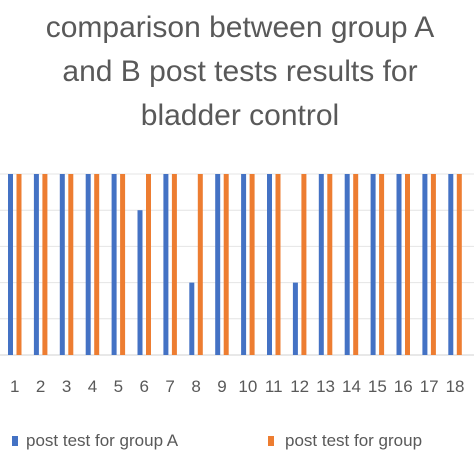  I want to click on x-tick-labels: 1 2 3 4 5 6 7 8 9 10 11 12 13 14 15 16 17 18, so click(237, 386).